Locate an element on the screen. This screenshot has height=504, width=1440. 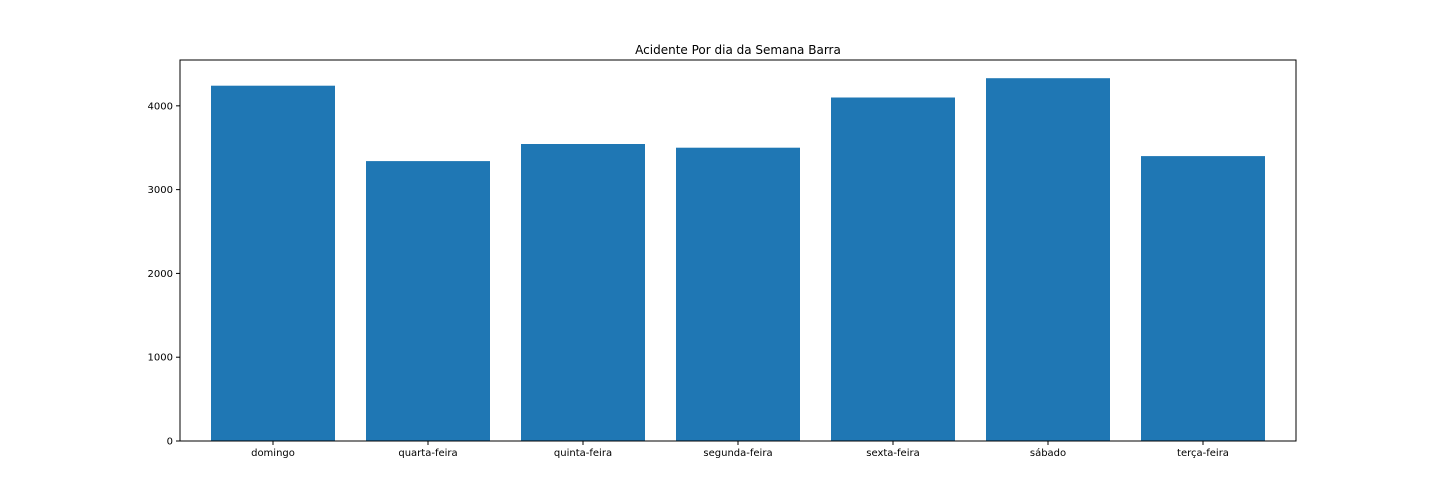
bar-terça-feira is located at coordinates (1203, 298).